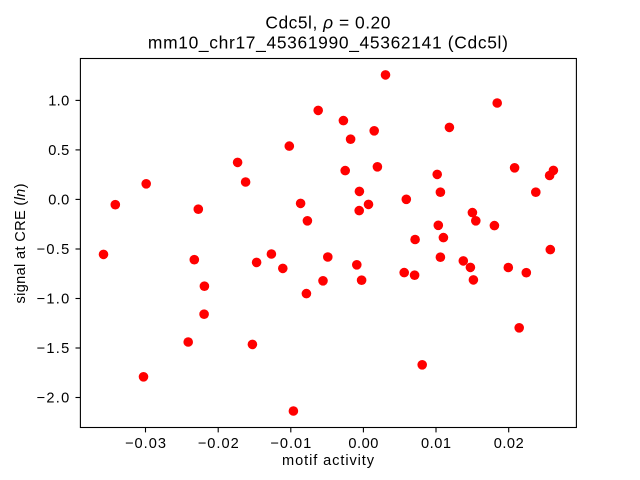 This screenshot has height=480, width=640. What do you see at coordinates (218, 444) in the screenshot?
I see `svg-text: −0.02` at bounding box center [218, 444].